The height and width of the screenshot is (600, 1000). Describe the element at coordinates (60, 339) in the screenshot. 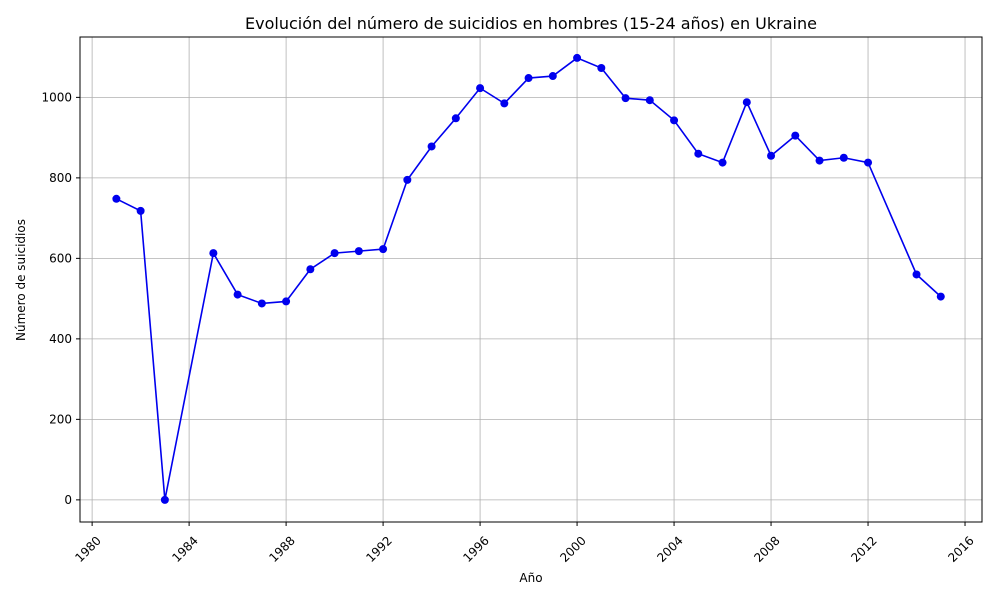

I see `y-tick-label: 400` at that location.